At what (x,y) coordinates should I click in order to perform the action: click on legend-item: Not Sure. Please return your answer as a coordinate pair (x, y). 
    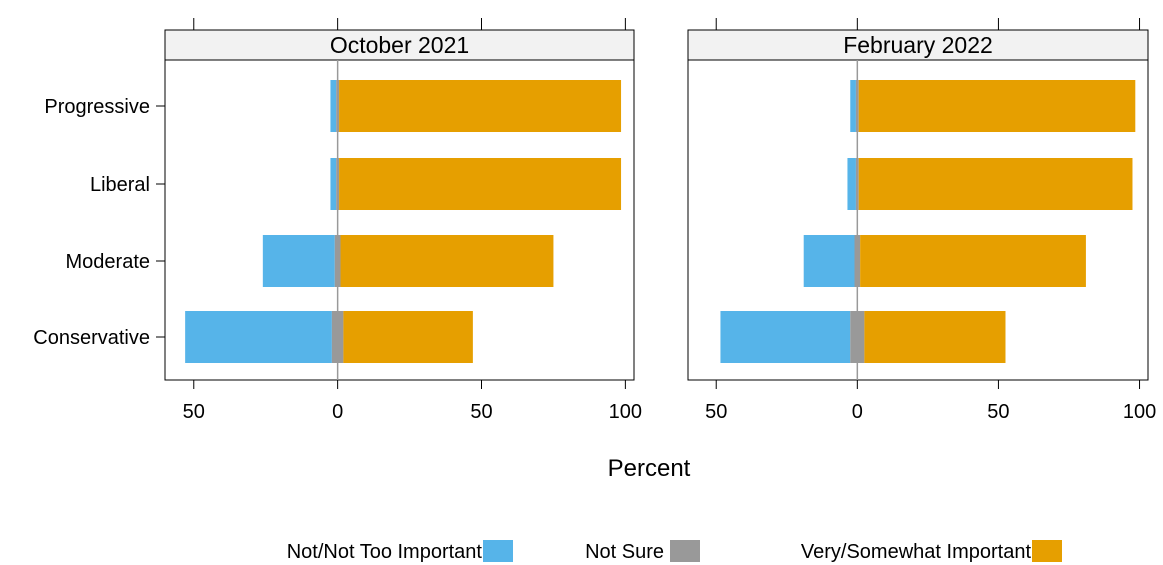
    Looking at the image, I should click on (642, 551).